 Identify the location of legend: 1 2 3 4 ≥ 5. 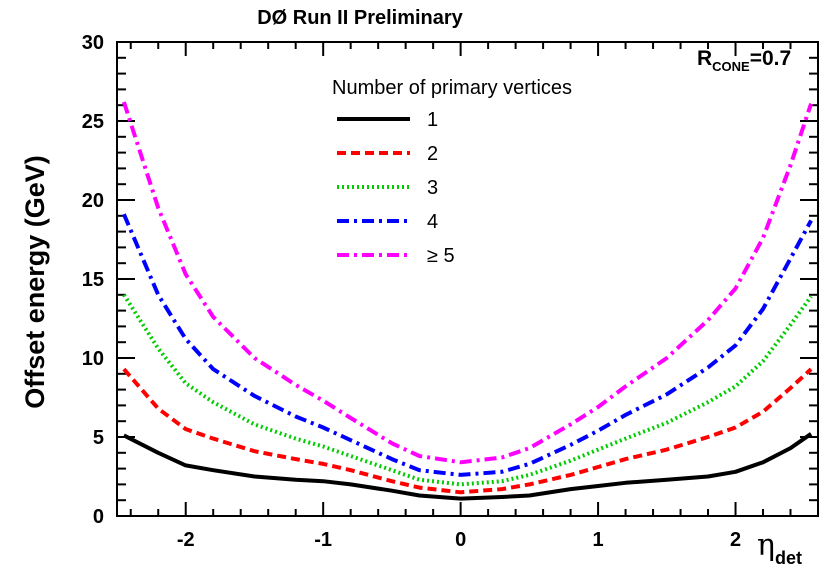
(396, 188).